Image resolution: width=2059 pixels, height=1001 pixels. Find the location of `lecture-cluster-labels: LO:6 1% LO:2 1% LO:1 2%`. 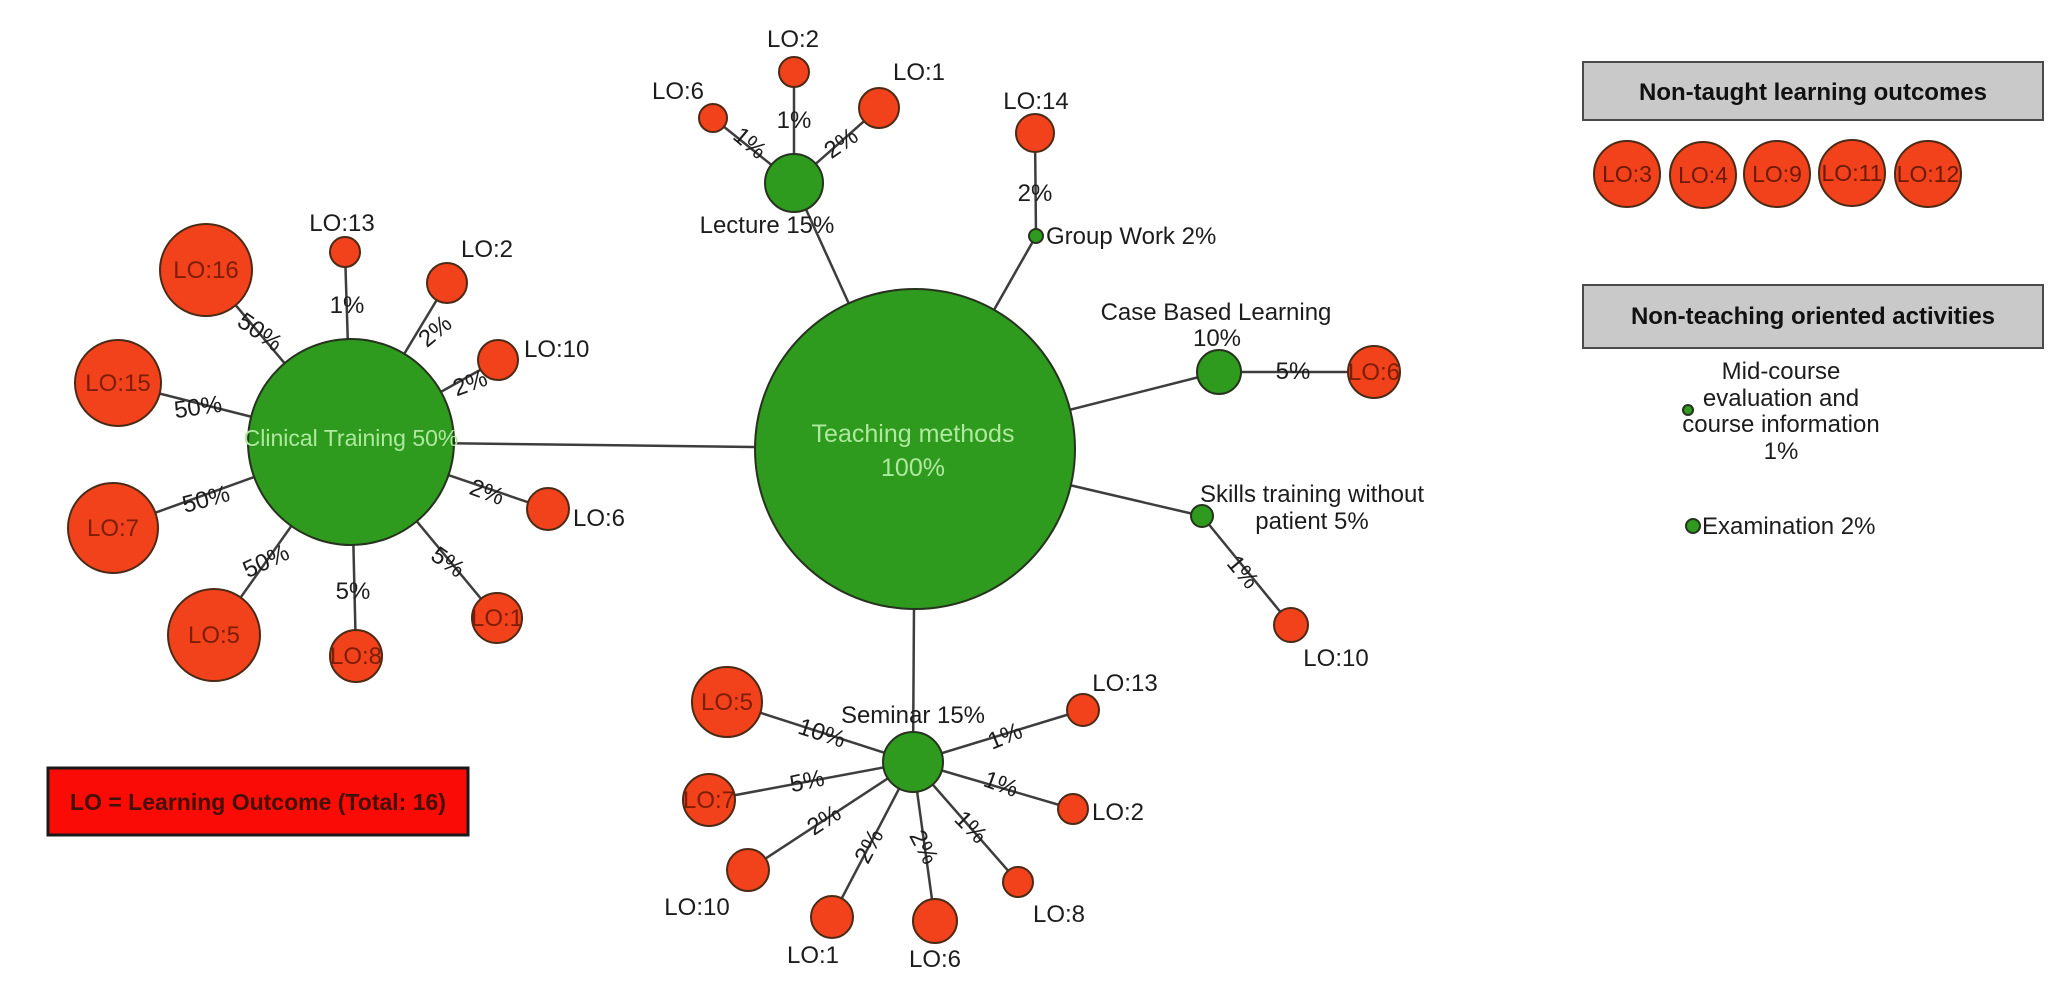

lecture-cluster-labels: LO:6 1% LO:2 1% LO:1 2% is located at coordinates (798, 95).